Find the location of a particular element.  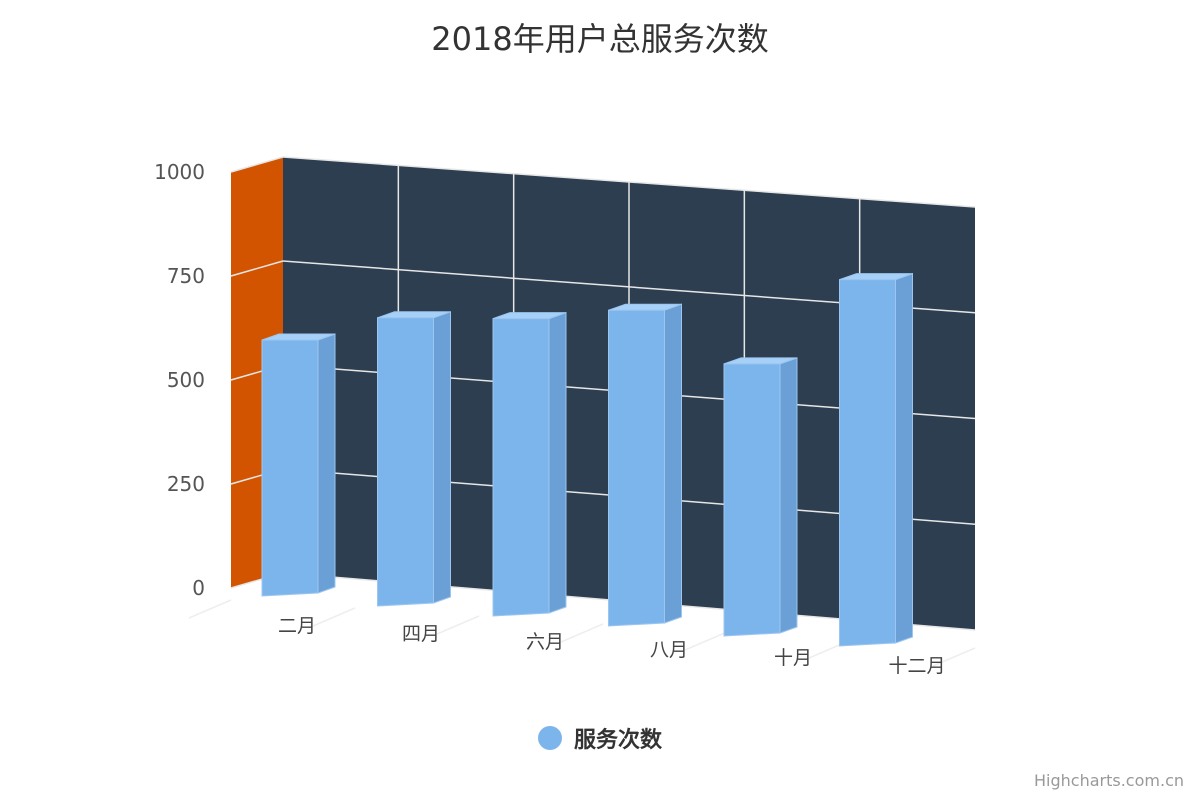

x-tick-label: 十二月 is located at coordinates (916, 666).